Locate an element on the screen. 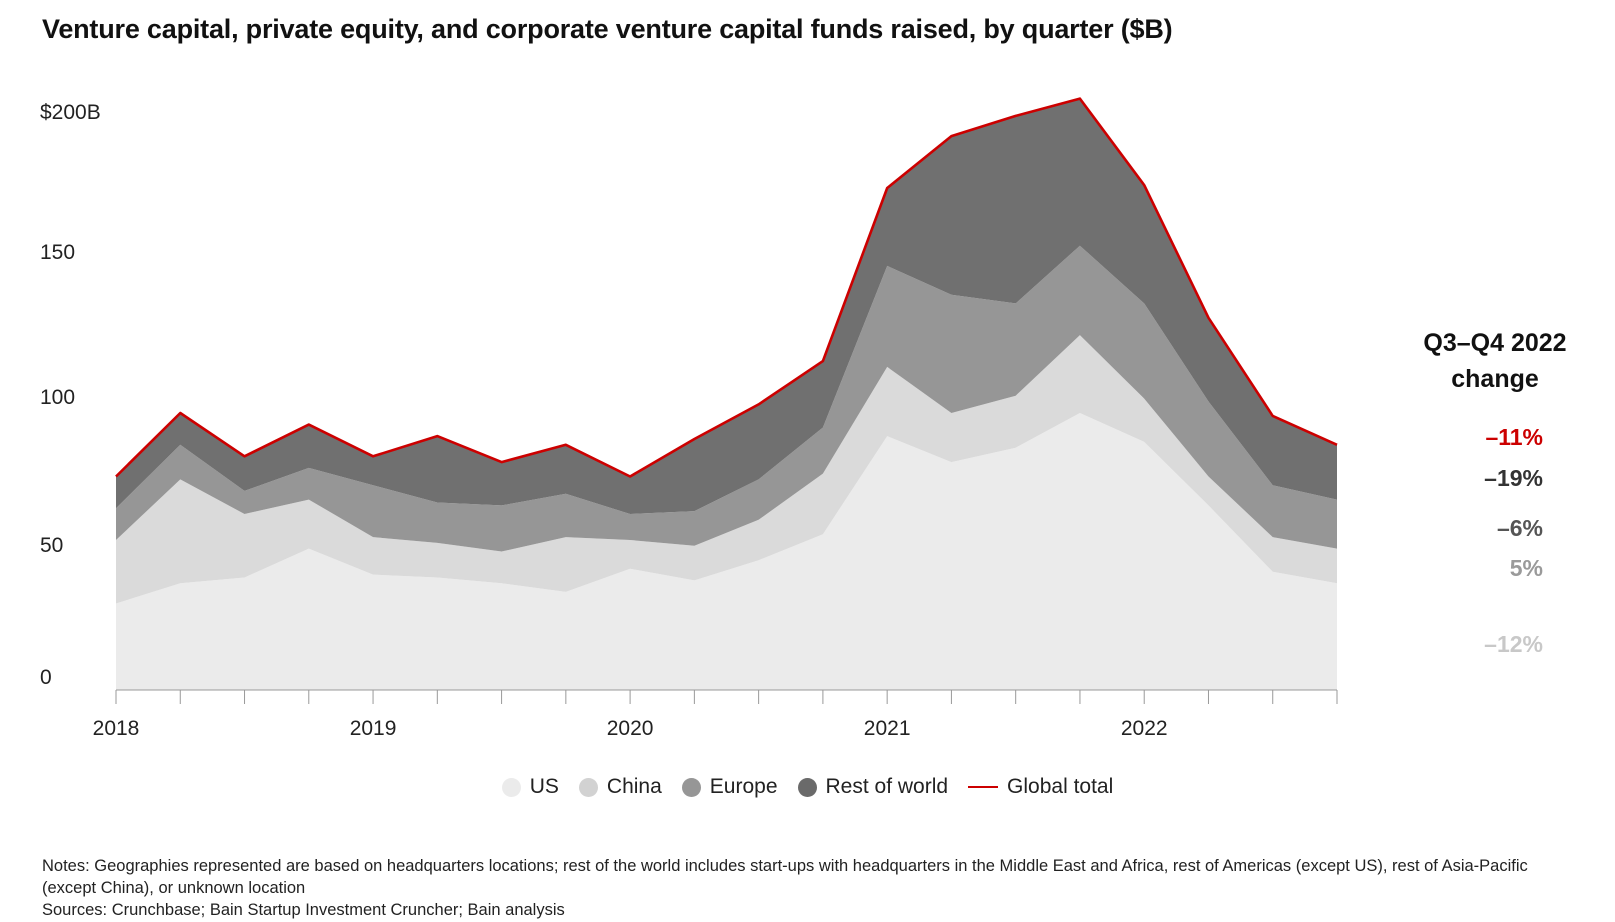 This screenshot has height=922, width=1615. y-tick-label: 50 is located at coordinates (51, 545).